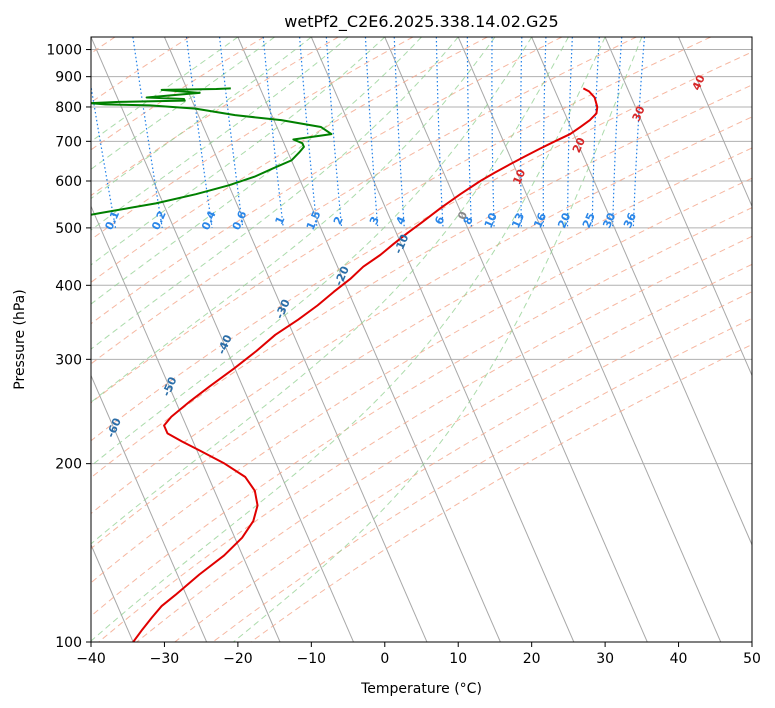  Describe the element at coordinates (579, 145) in the screenshot. I see `isotherm-label: 20` at that location.